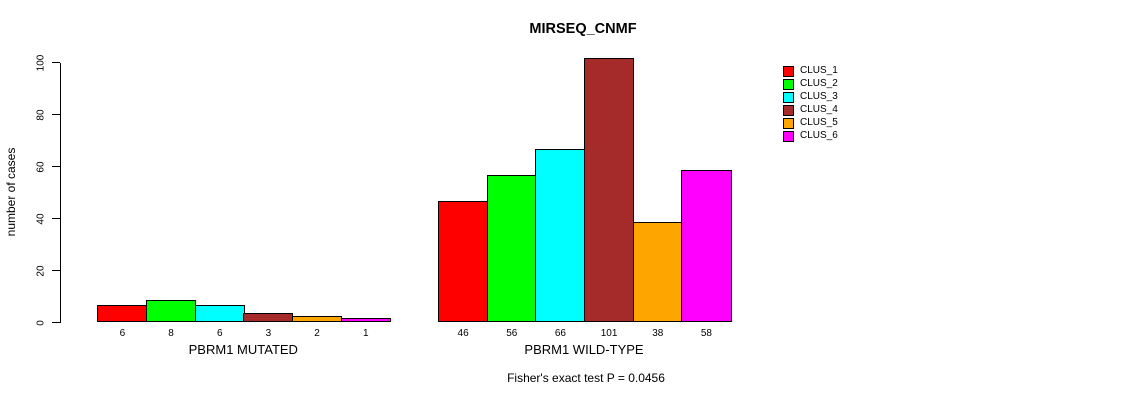 The width and height of the screenshot is (1140, 400). Describe the element at coordinates (41, 322) in the screenshot. I see `y-tick-label: 0` at that location.